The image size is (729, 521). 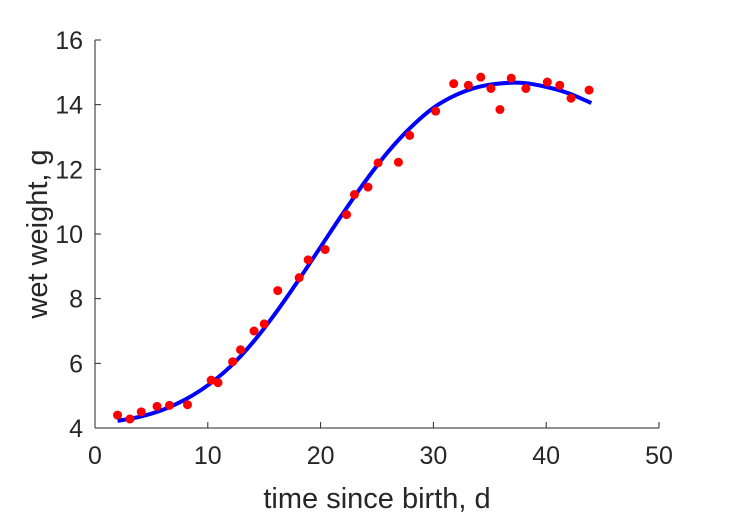 I want to click on y-tick-label: 8, so click(x=76, y=300).